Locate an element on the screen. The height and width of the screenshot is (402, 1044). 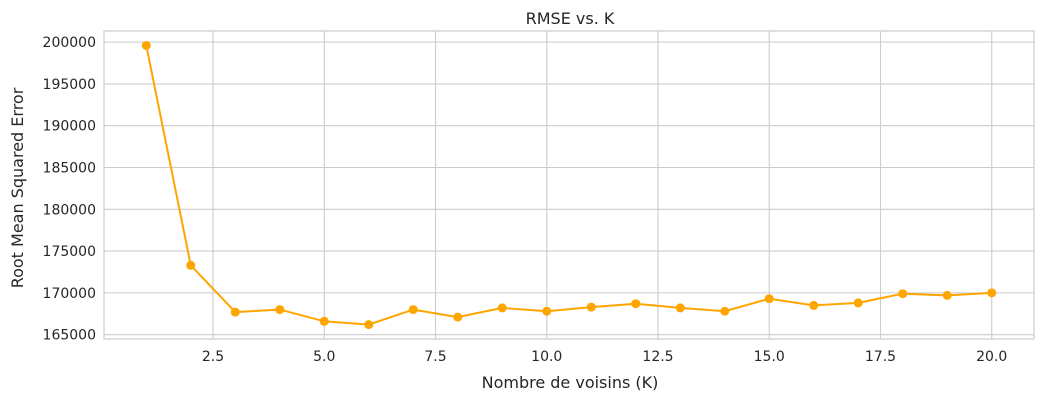
y-tick-label: 175000 is located at coordinates (69, 252).